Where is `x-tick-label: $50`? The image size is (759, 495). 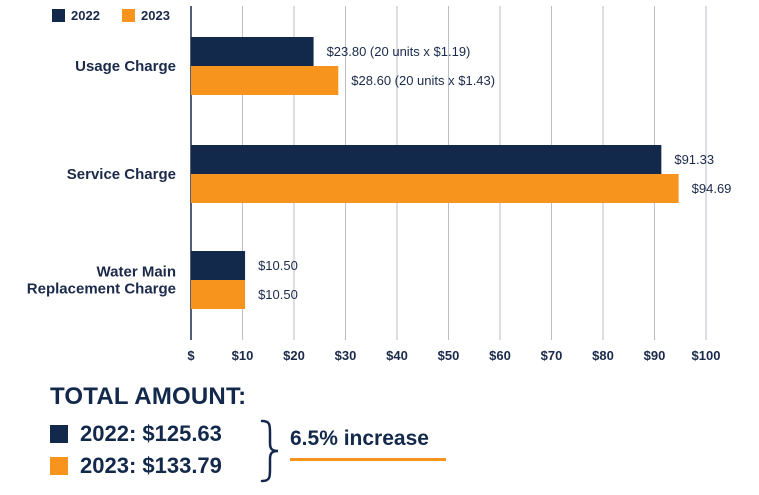 x-tick-label: $50 is located at coordinates (449, 355).